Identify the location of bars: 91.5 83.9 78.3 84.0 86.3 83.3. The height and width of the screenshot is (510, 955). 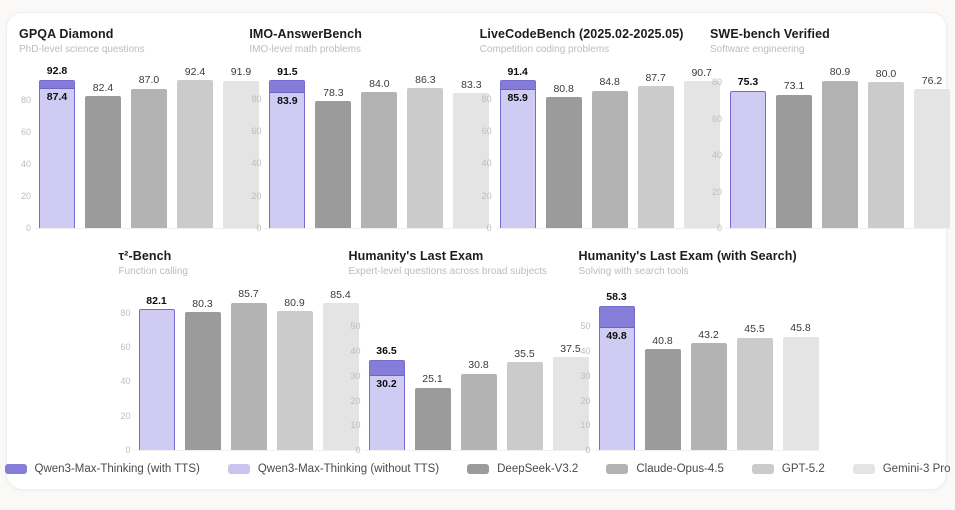
(377, 144).